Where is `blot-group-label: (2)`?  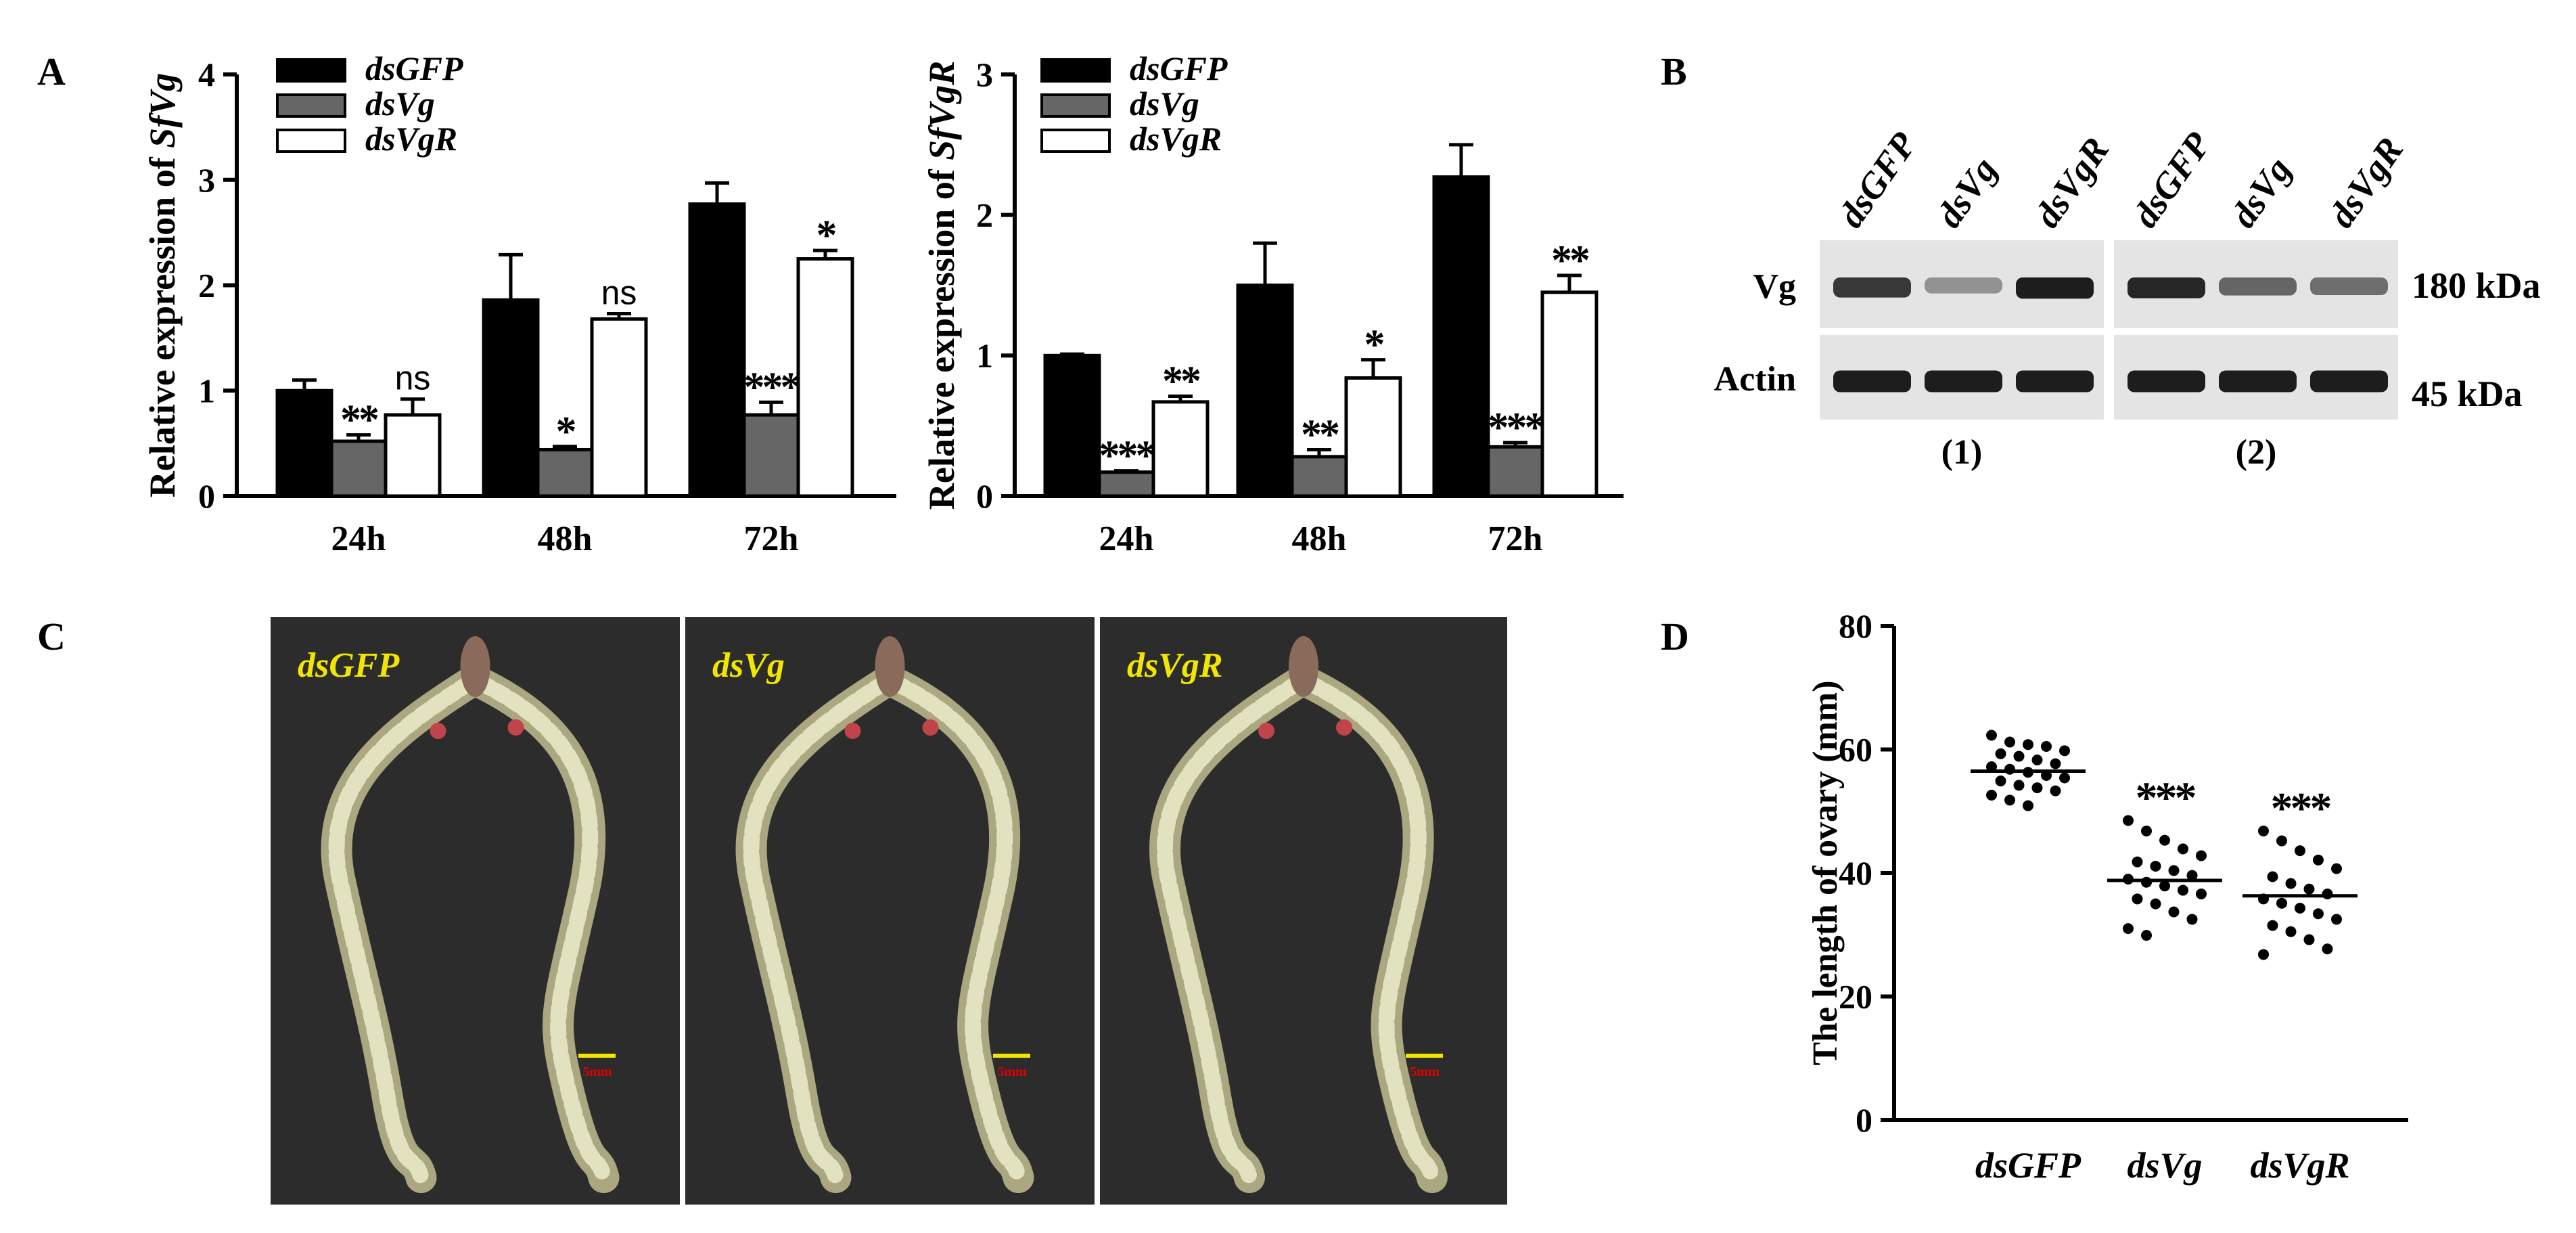 blot-group-label: (2) is located at coordinates (2256, 452).